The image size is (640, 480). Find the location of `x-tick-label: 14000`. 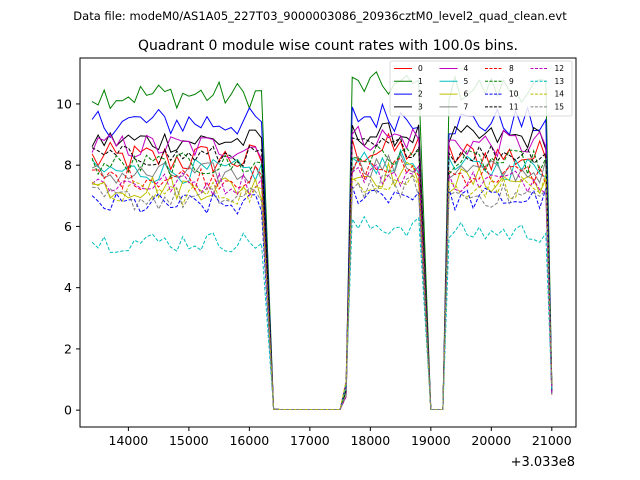

x-tick-label: 14000 is located at coordinates (129, 440).